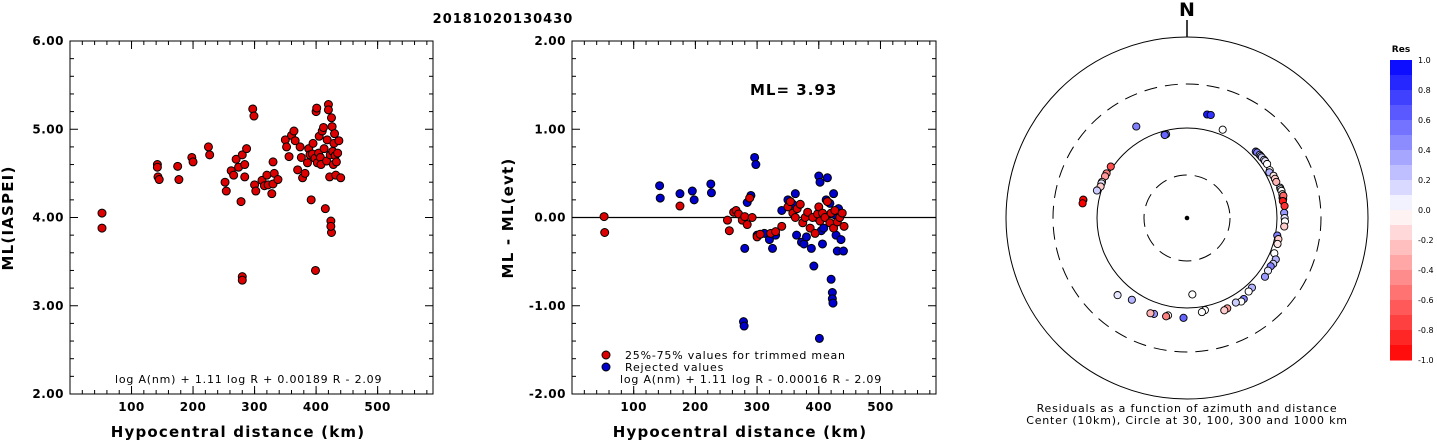 This screenshot has height=441, width=1437. I want to click on x-tick-label: 400, so click(316, 407).